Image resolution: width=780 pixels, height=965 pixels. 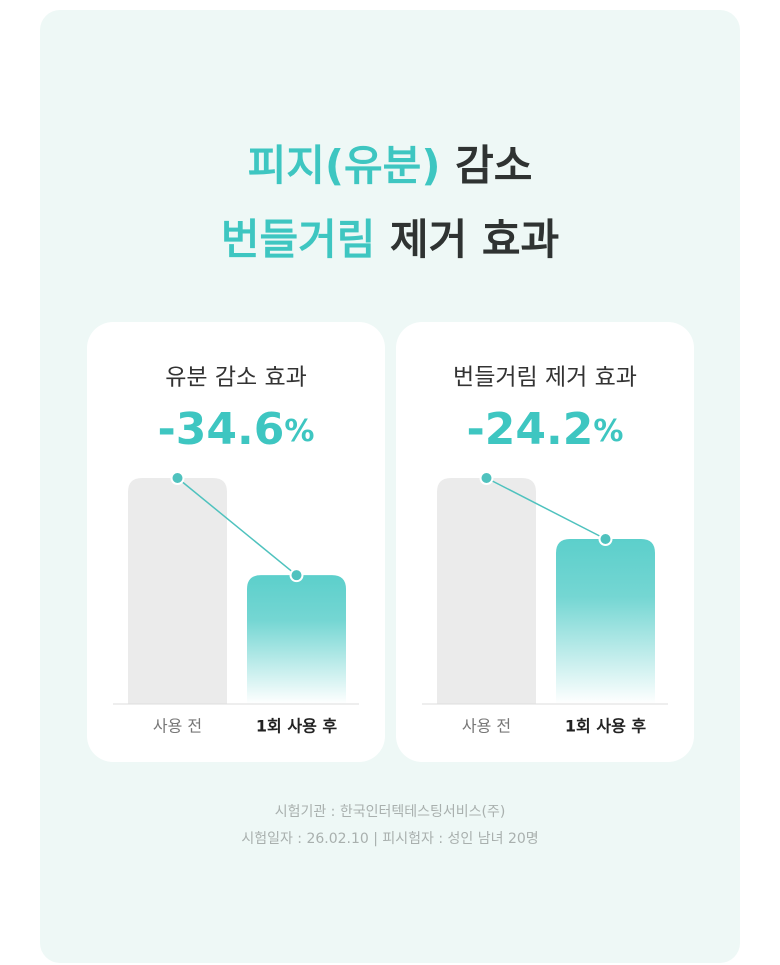 I want to click on footer-note: 시험일자 : 26.02.10 | 피시험자 : 성인 남녀 20명, so click(x=389, y=839).